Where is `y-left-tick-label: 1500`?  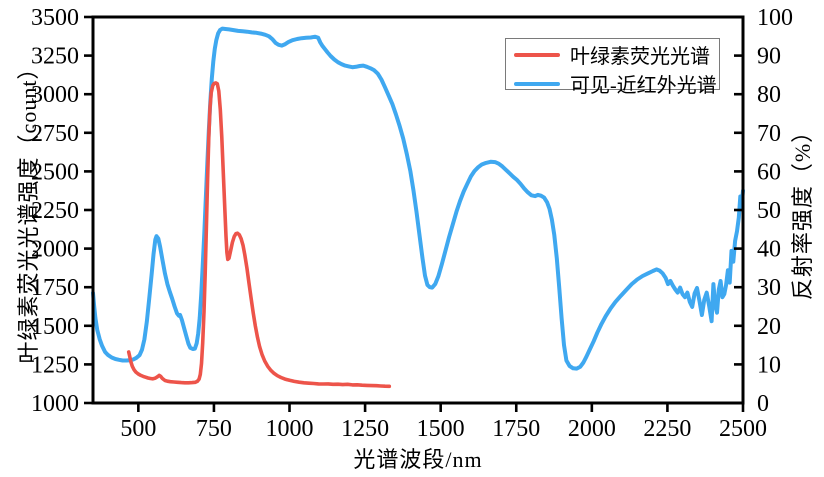
y-left-tick-label: 1500 is located at coordinates (55, 327).